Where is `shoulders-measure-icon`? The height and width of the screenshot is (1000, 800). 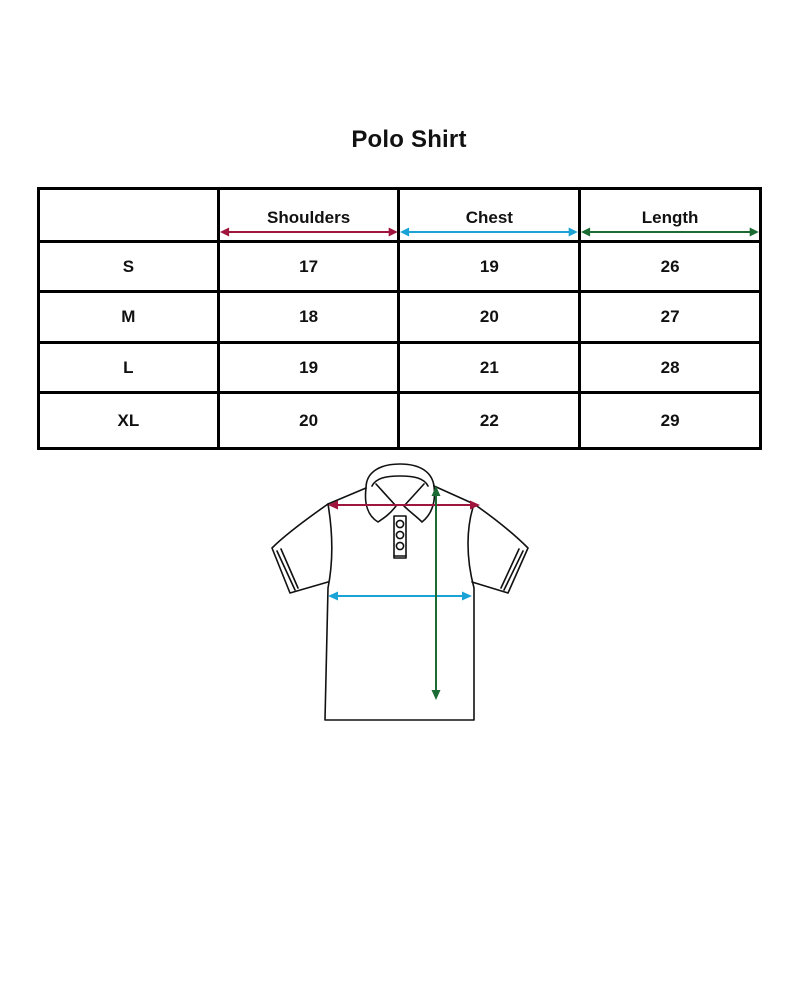 shoulders-measure-icon is located at coordinates (404, 505).